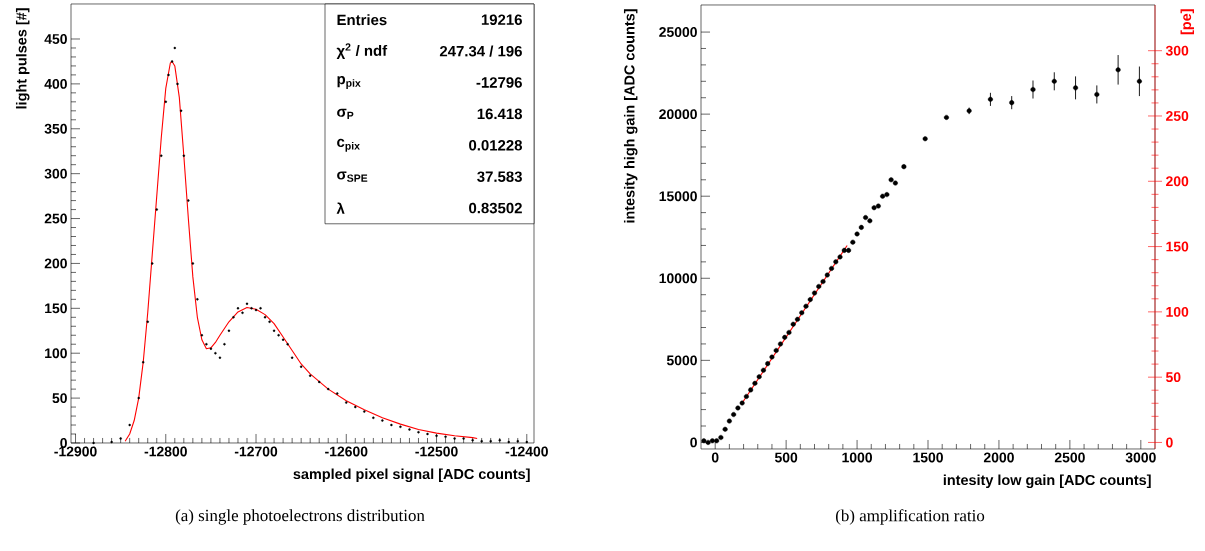  What do you see at coordinates (678, 278) in the screenshot?
I see `y-tick-label: 10000` at bounding box center [678, 278].